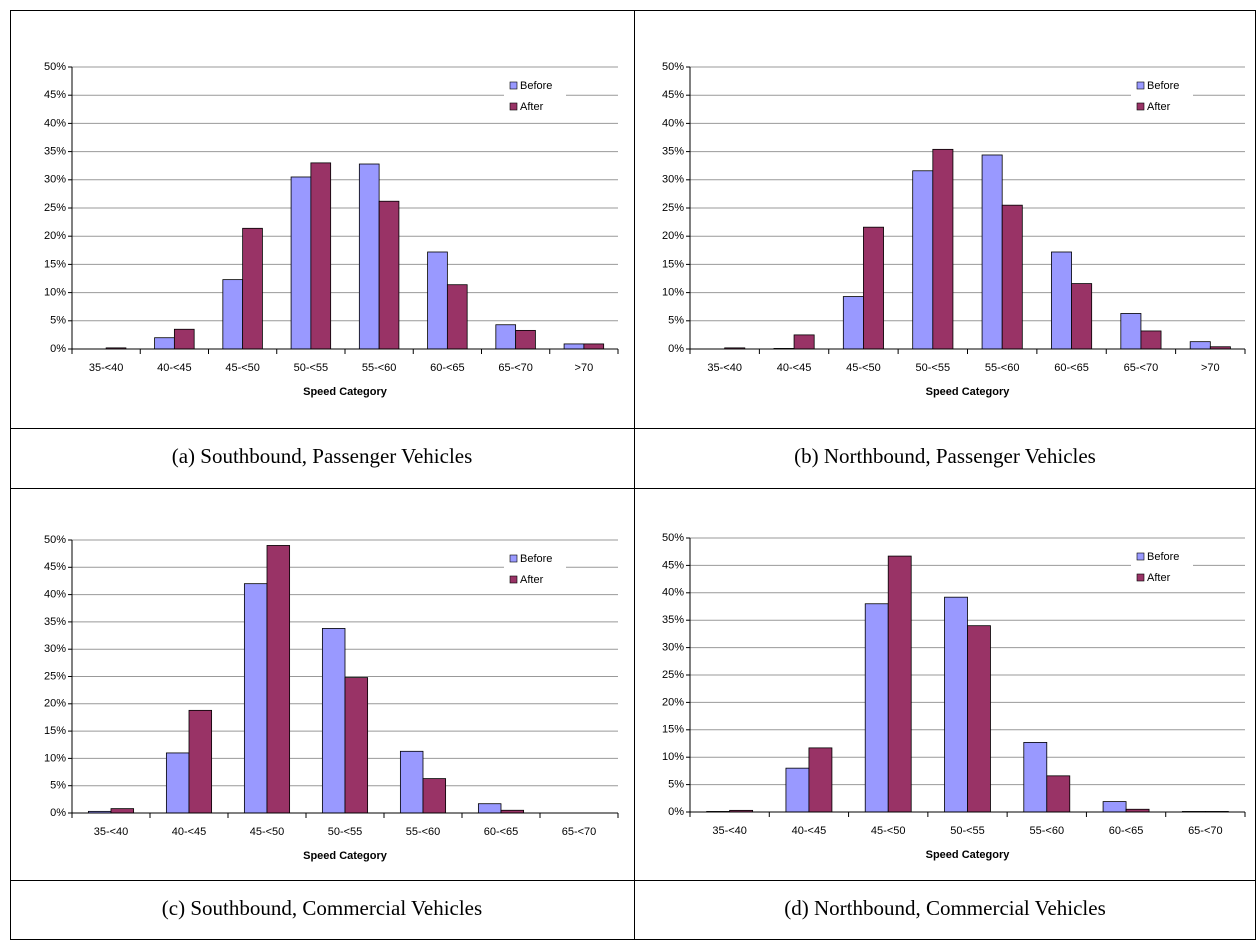 The image size is (1257, 941). What do you see at coordinates (968, 392) in the screenshot?
I see `x-axis-title: Speed Category` at bounding box center [968, 392].